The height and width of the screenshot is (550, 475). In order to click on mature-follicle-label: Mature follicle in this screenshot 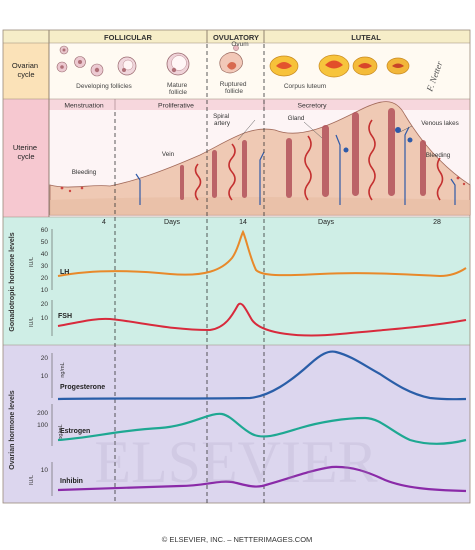, I will do `click(178, 89)`.